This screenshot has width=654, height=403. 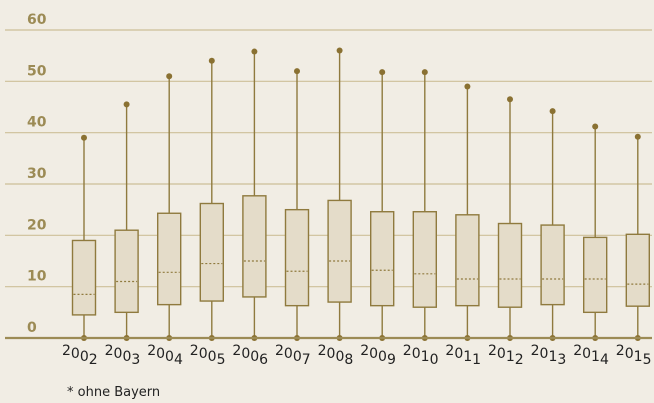 I want to click on x-tick-label: 2014, so click(x=591, y=355).